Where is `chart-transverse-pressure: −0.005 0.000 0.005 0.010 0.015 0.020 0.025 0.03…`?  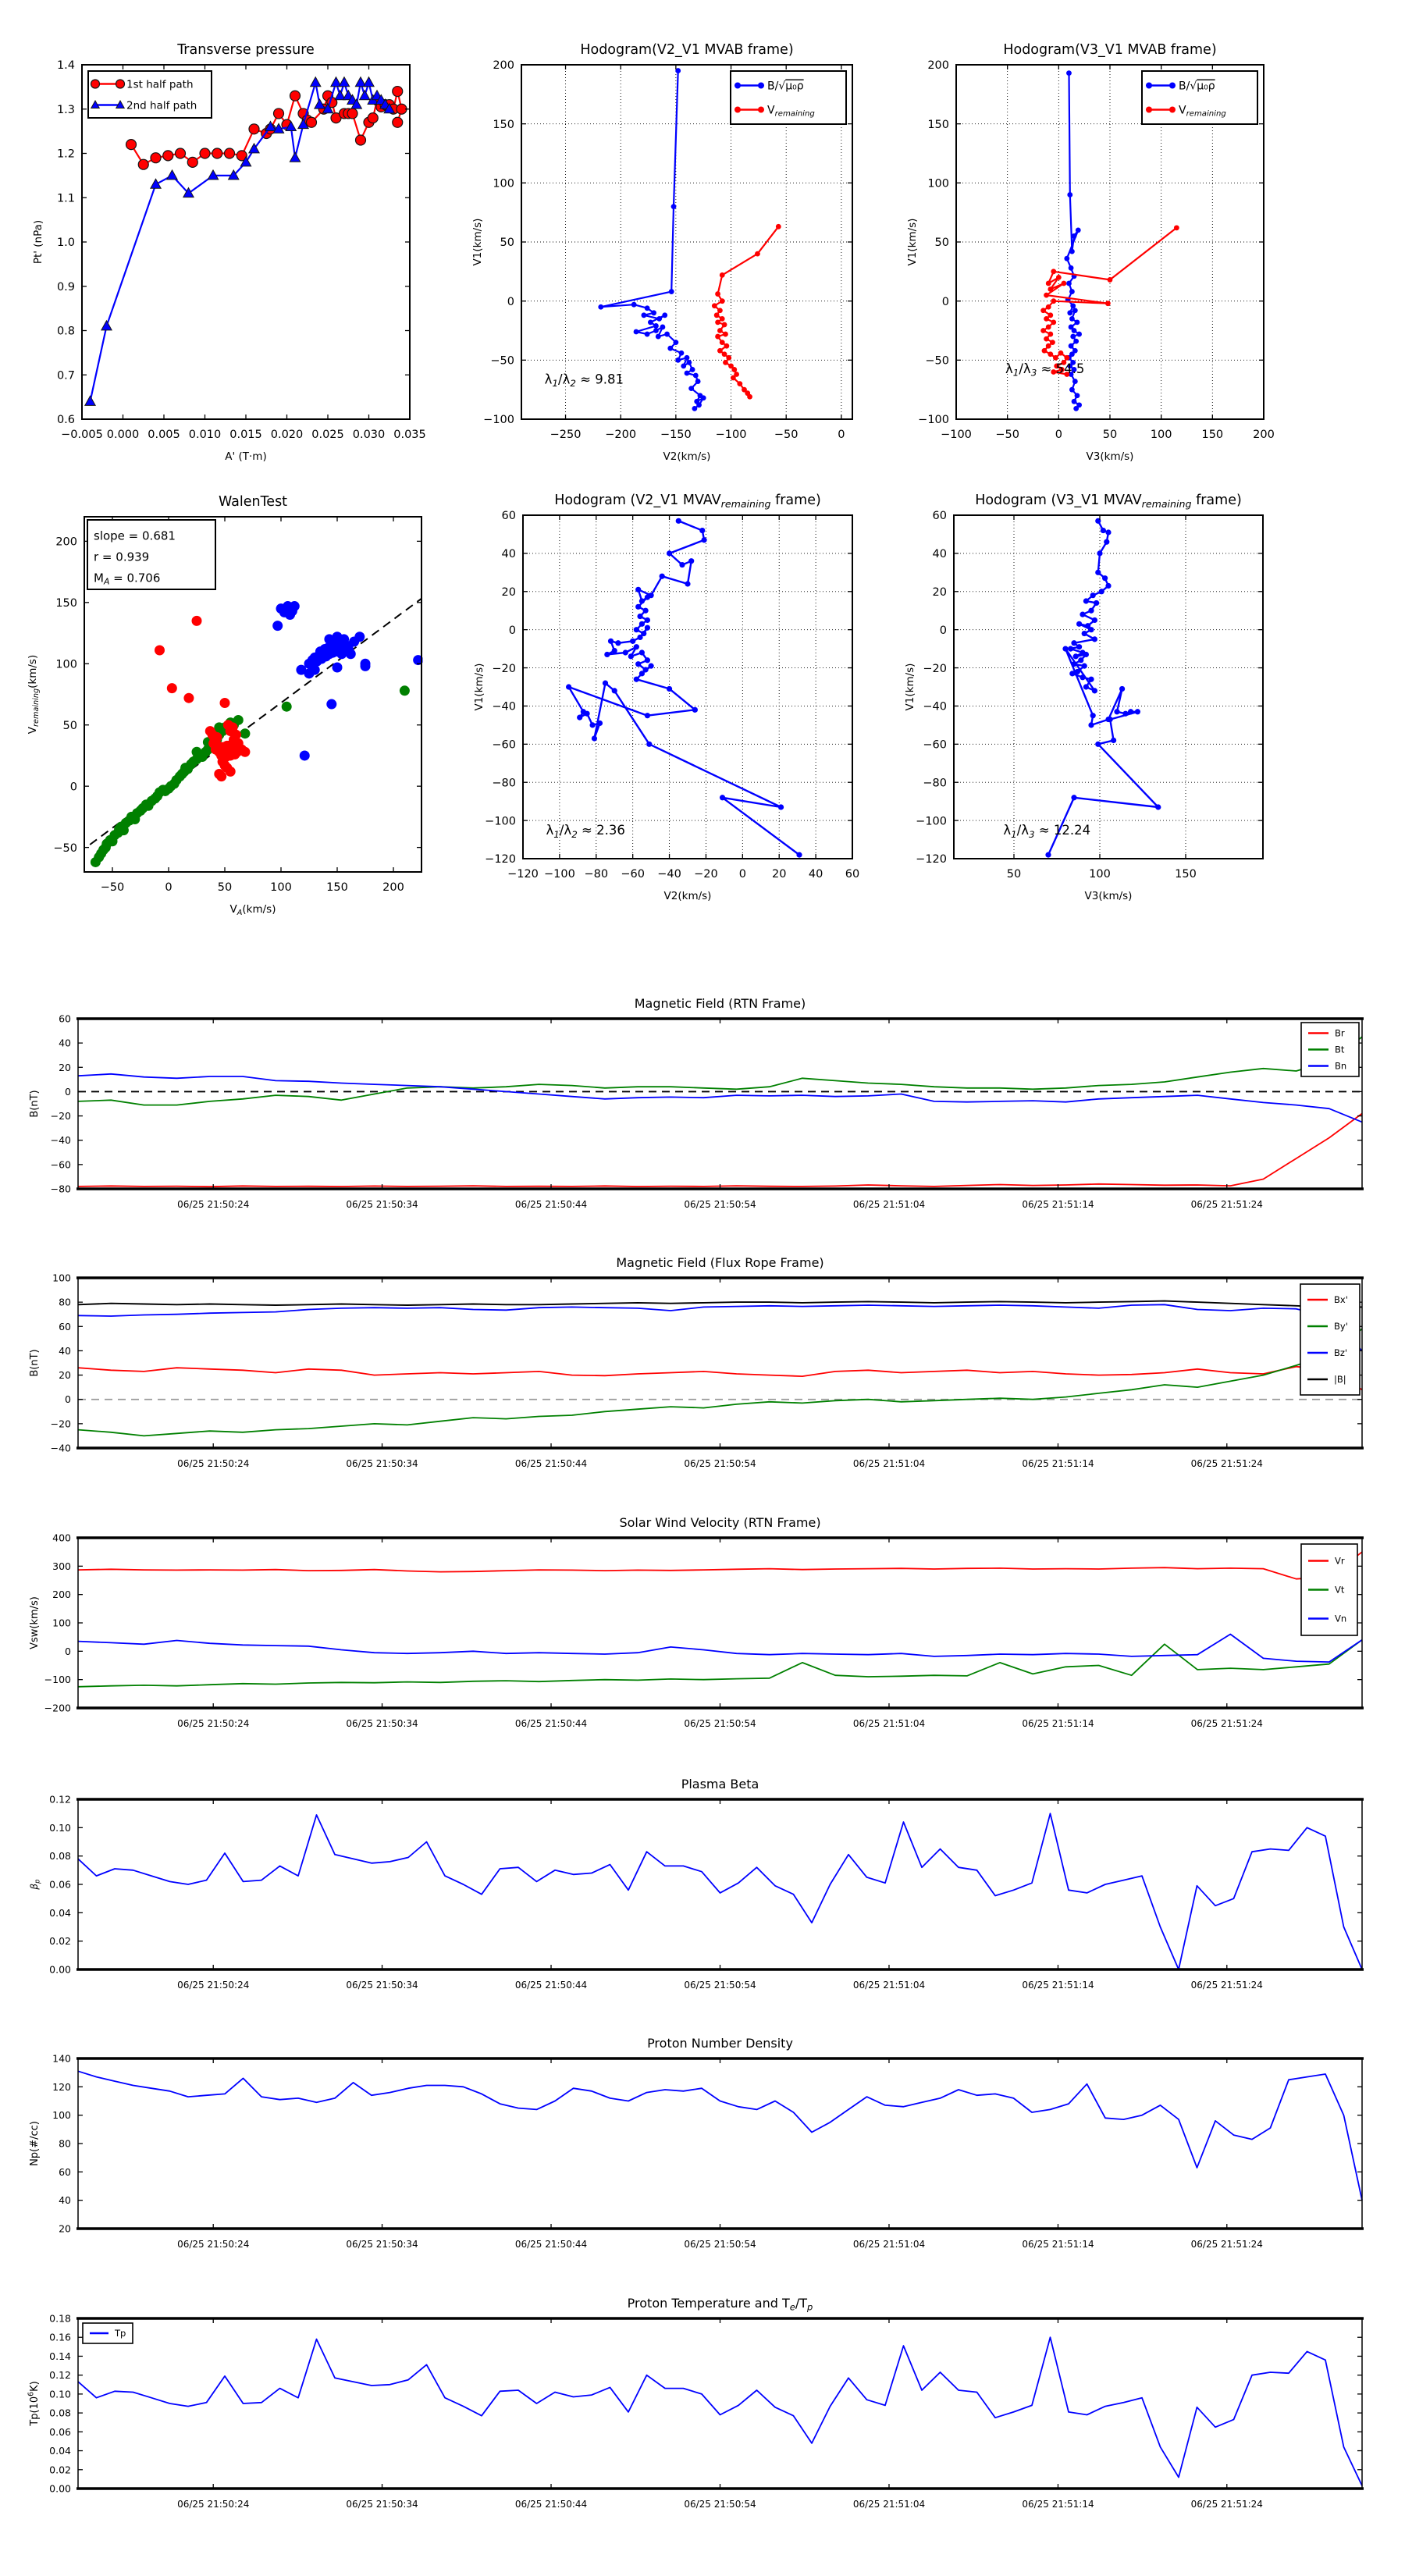 chart-transverse-pressure: −0.005 0.000 0.005 0.010 0.015 0.020 0.025 0.03… is located at coordinates (229, 252).